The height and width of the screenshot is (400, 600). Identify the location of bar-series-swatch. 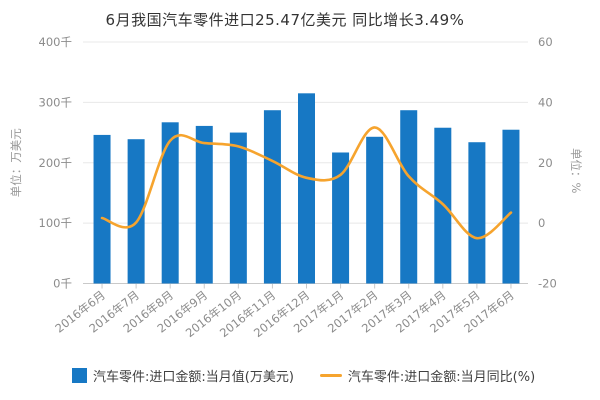
(79, 375).